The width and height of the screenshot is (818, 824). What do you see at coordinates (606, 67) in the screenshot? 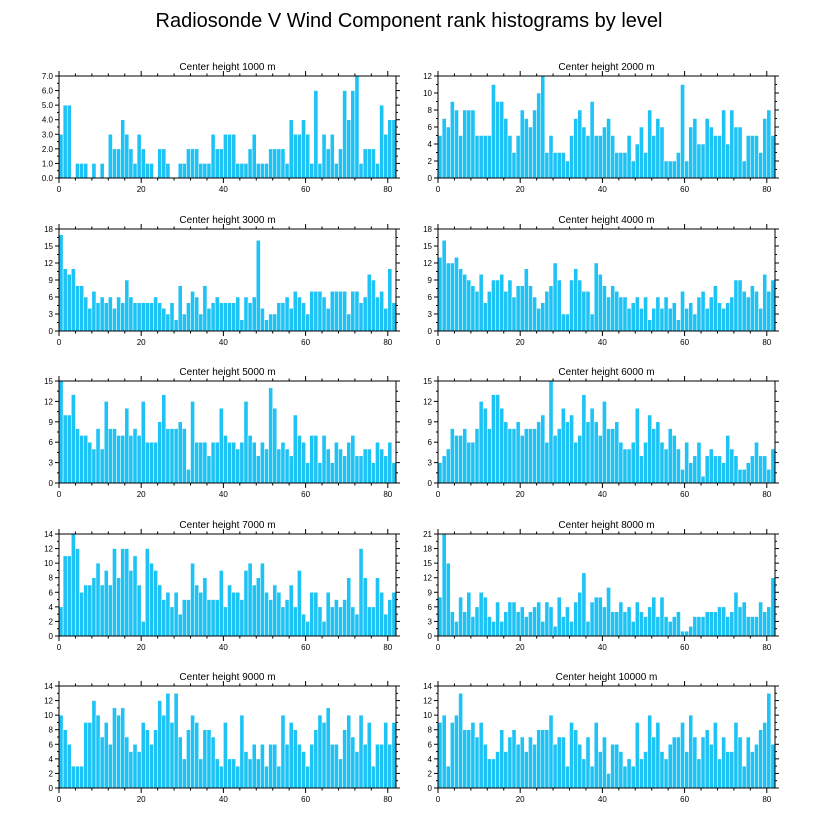
I see `panel-title: Center height 2000 m` at bounding box center [606, 67].